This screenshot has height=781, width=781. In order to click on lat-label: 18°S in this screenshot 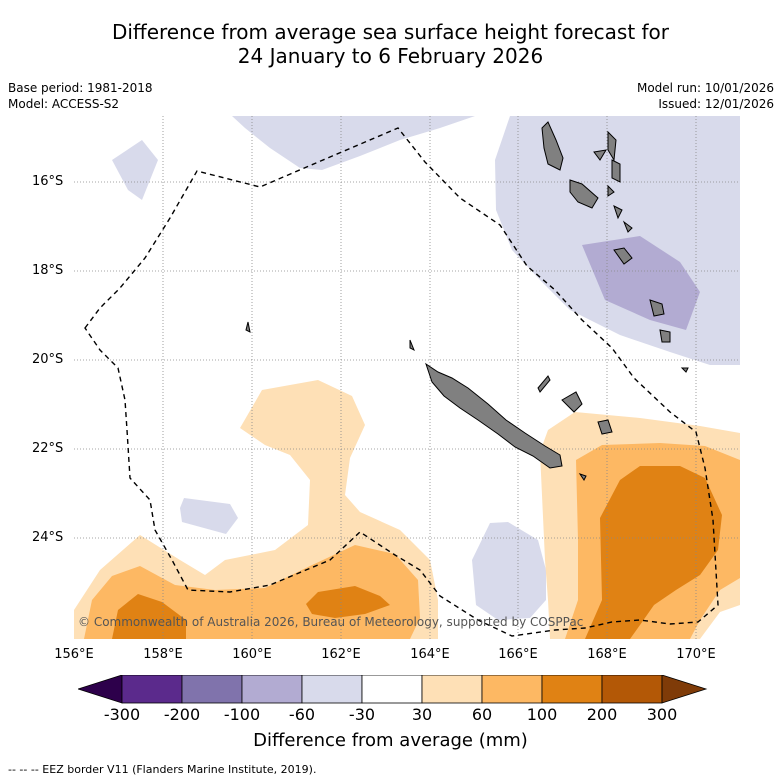, I will do `click(48, 270)`.